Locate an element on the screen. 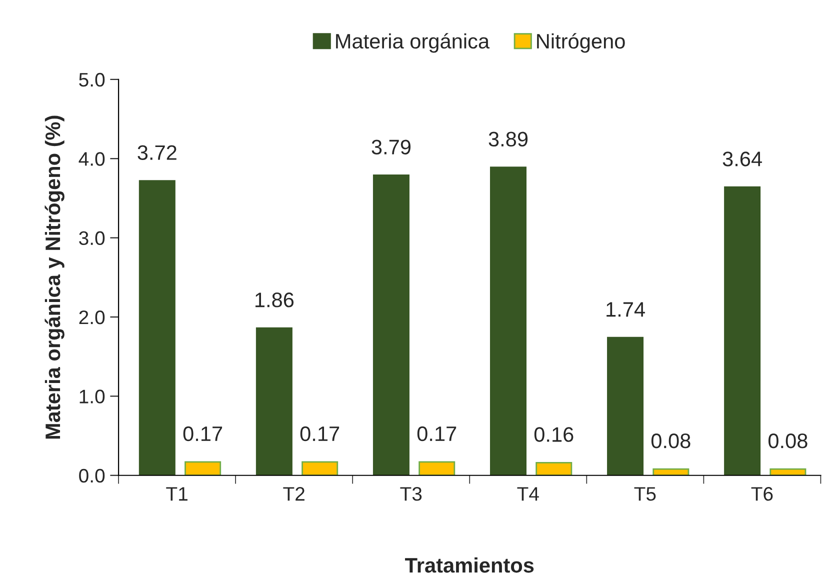  x-tick-label: T6 is located at coordinates (762, 494).